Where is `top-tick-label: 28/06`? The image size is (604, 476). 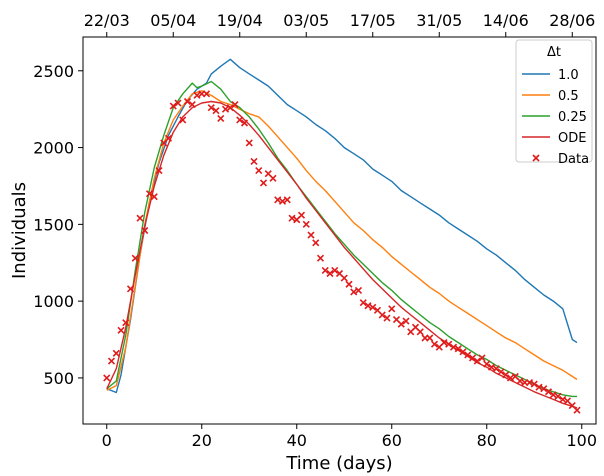 top-tick-label: 28/06 is located at coordinates (572, 20).